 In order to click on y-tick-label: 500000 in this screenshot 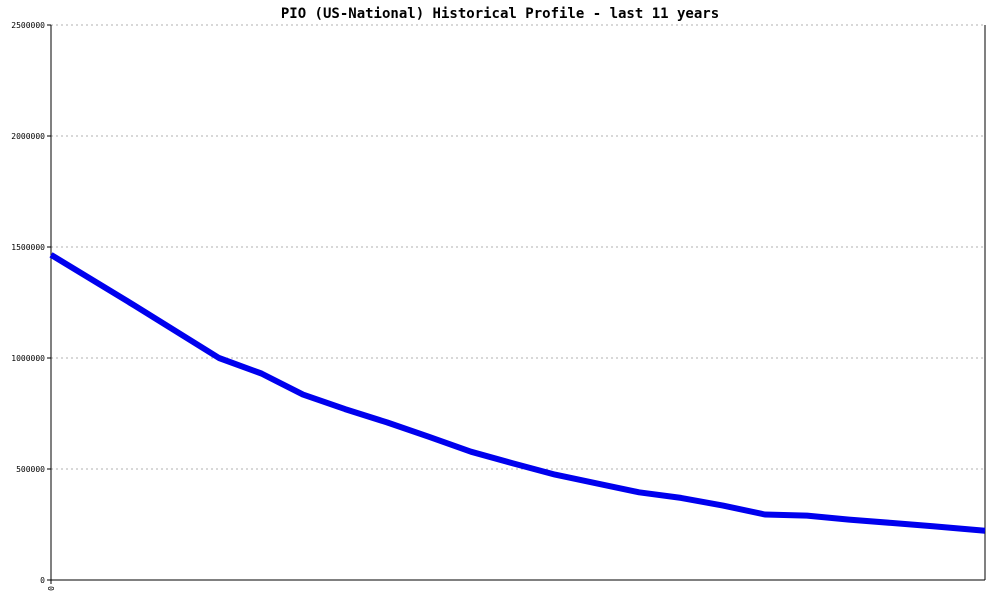, I will do `click(30, 469)`.